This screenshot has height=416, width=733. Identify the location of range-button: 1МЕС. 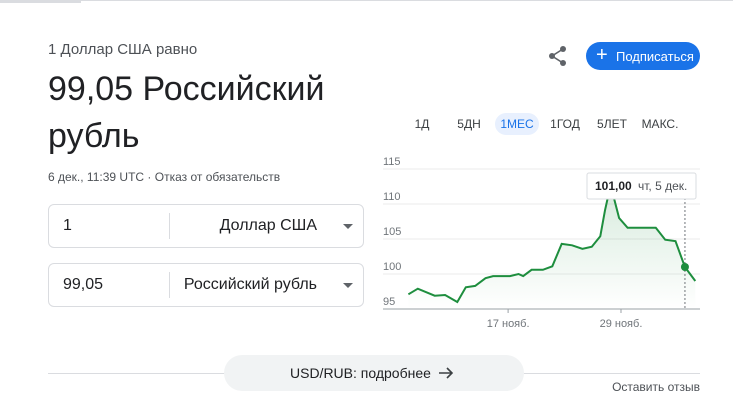
(517, 124).